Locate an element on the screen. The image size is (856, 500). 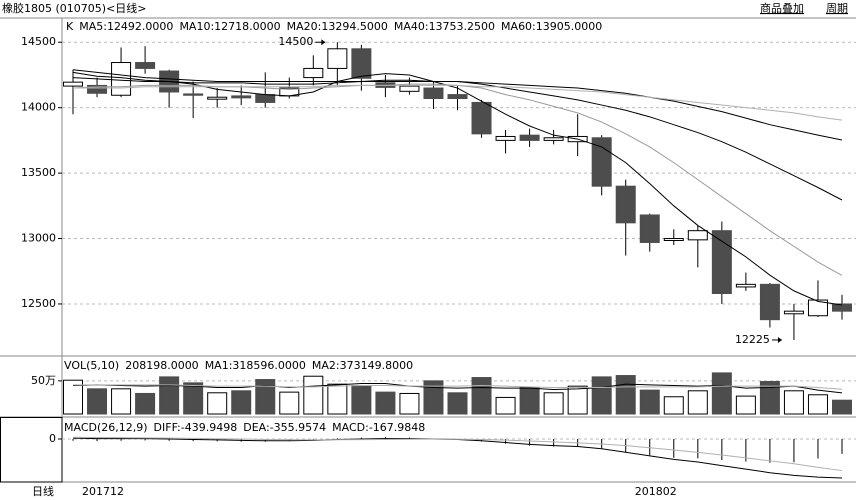
y-tick-label: 50万 is located at coordinates (43, 380).